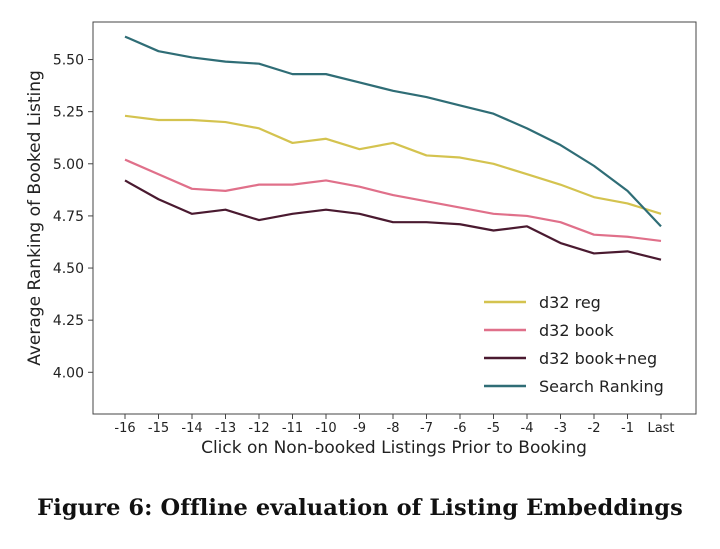 The image size is (720, 549). What do you see at coordinates (191, 428) in the screenshot?
I see `x-tick-label: -14` at bounding box center [191, 428].